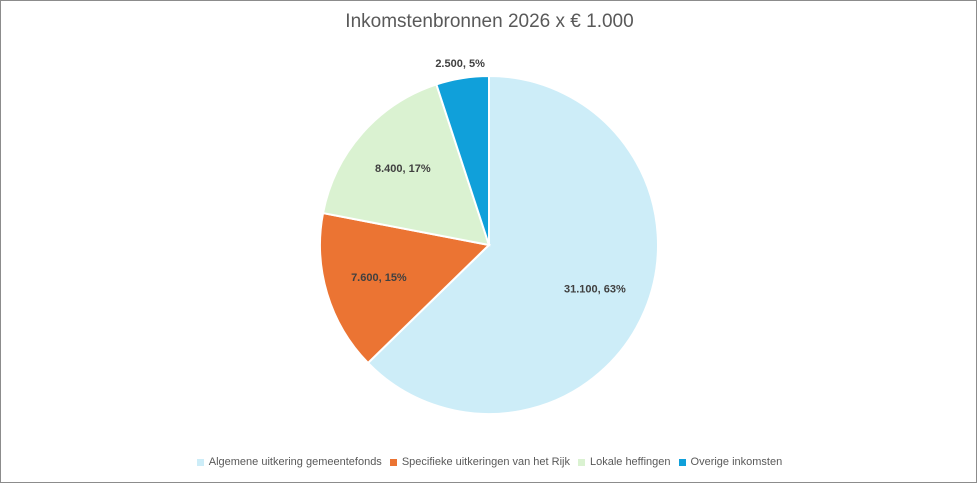 This screenshot has height=484, width=977. Describe the element at coordinates (630, 462) in the screenshot. I see `legend-label: Lokale heffingen` at that location.